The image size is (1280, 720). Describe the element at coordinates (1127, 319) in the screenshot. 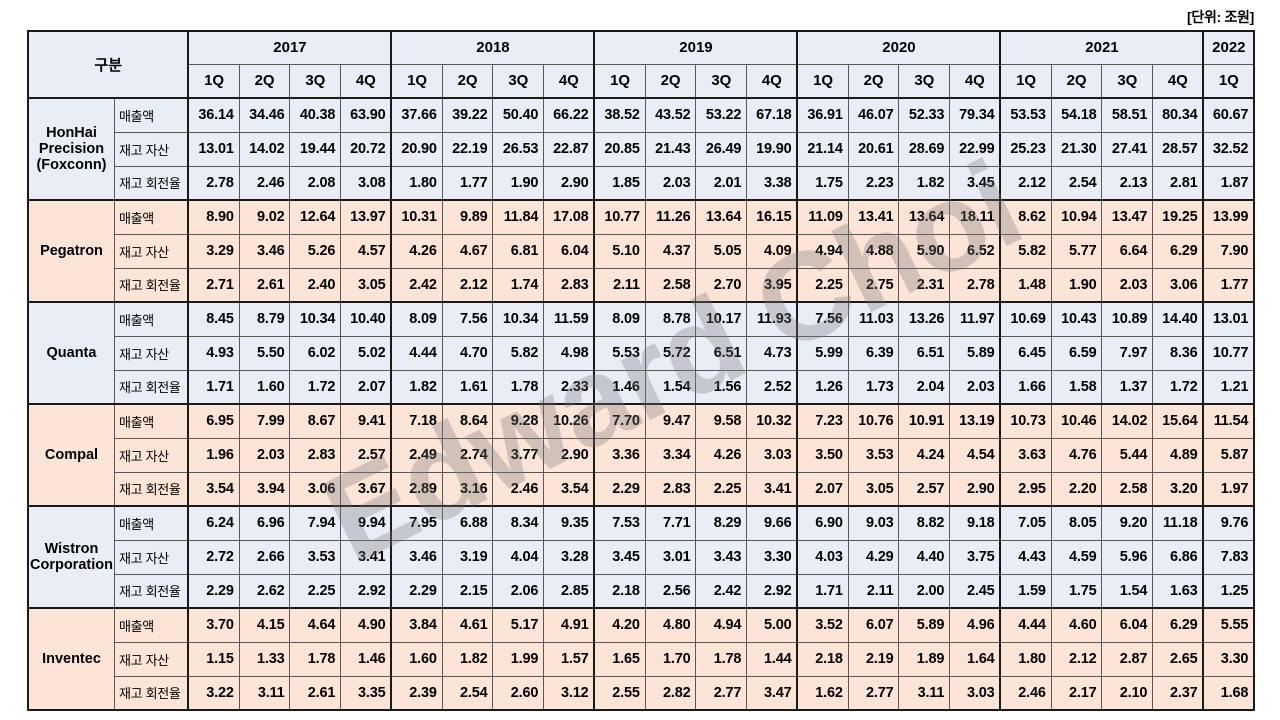

I see `value-cell: 10.89` at that location.